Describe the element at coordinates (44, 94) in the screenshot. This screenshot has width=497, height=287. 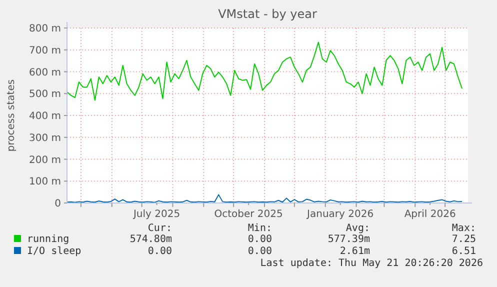
I see `y-tick-label: 500 m` at that location.